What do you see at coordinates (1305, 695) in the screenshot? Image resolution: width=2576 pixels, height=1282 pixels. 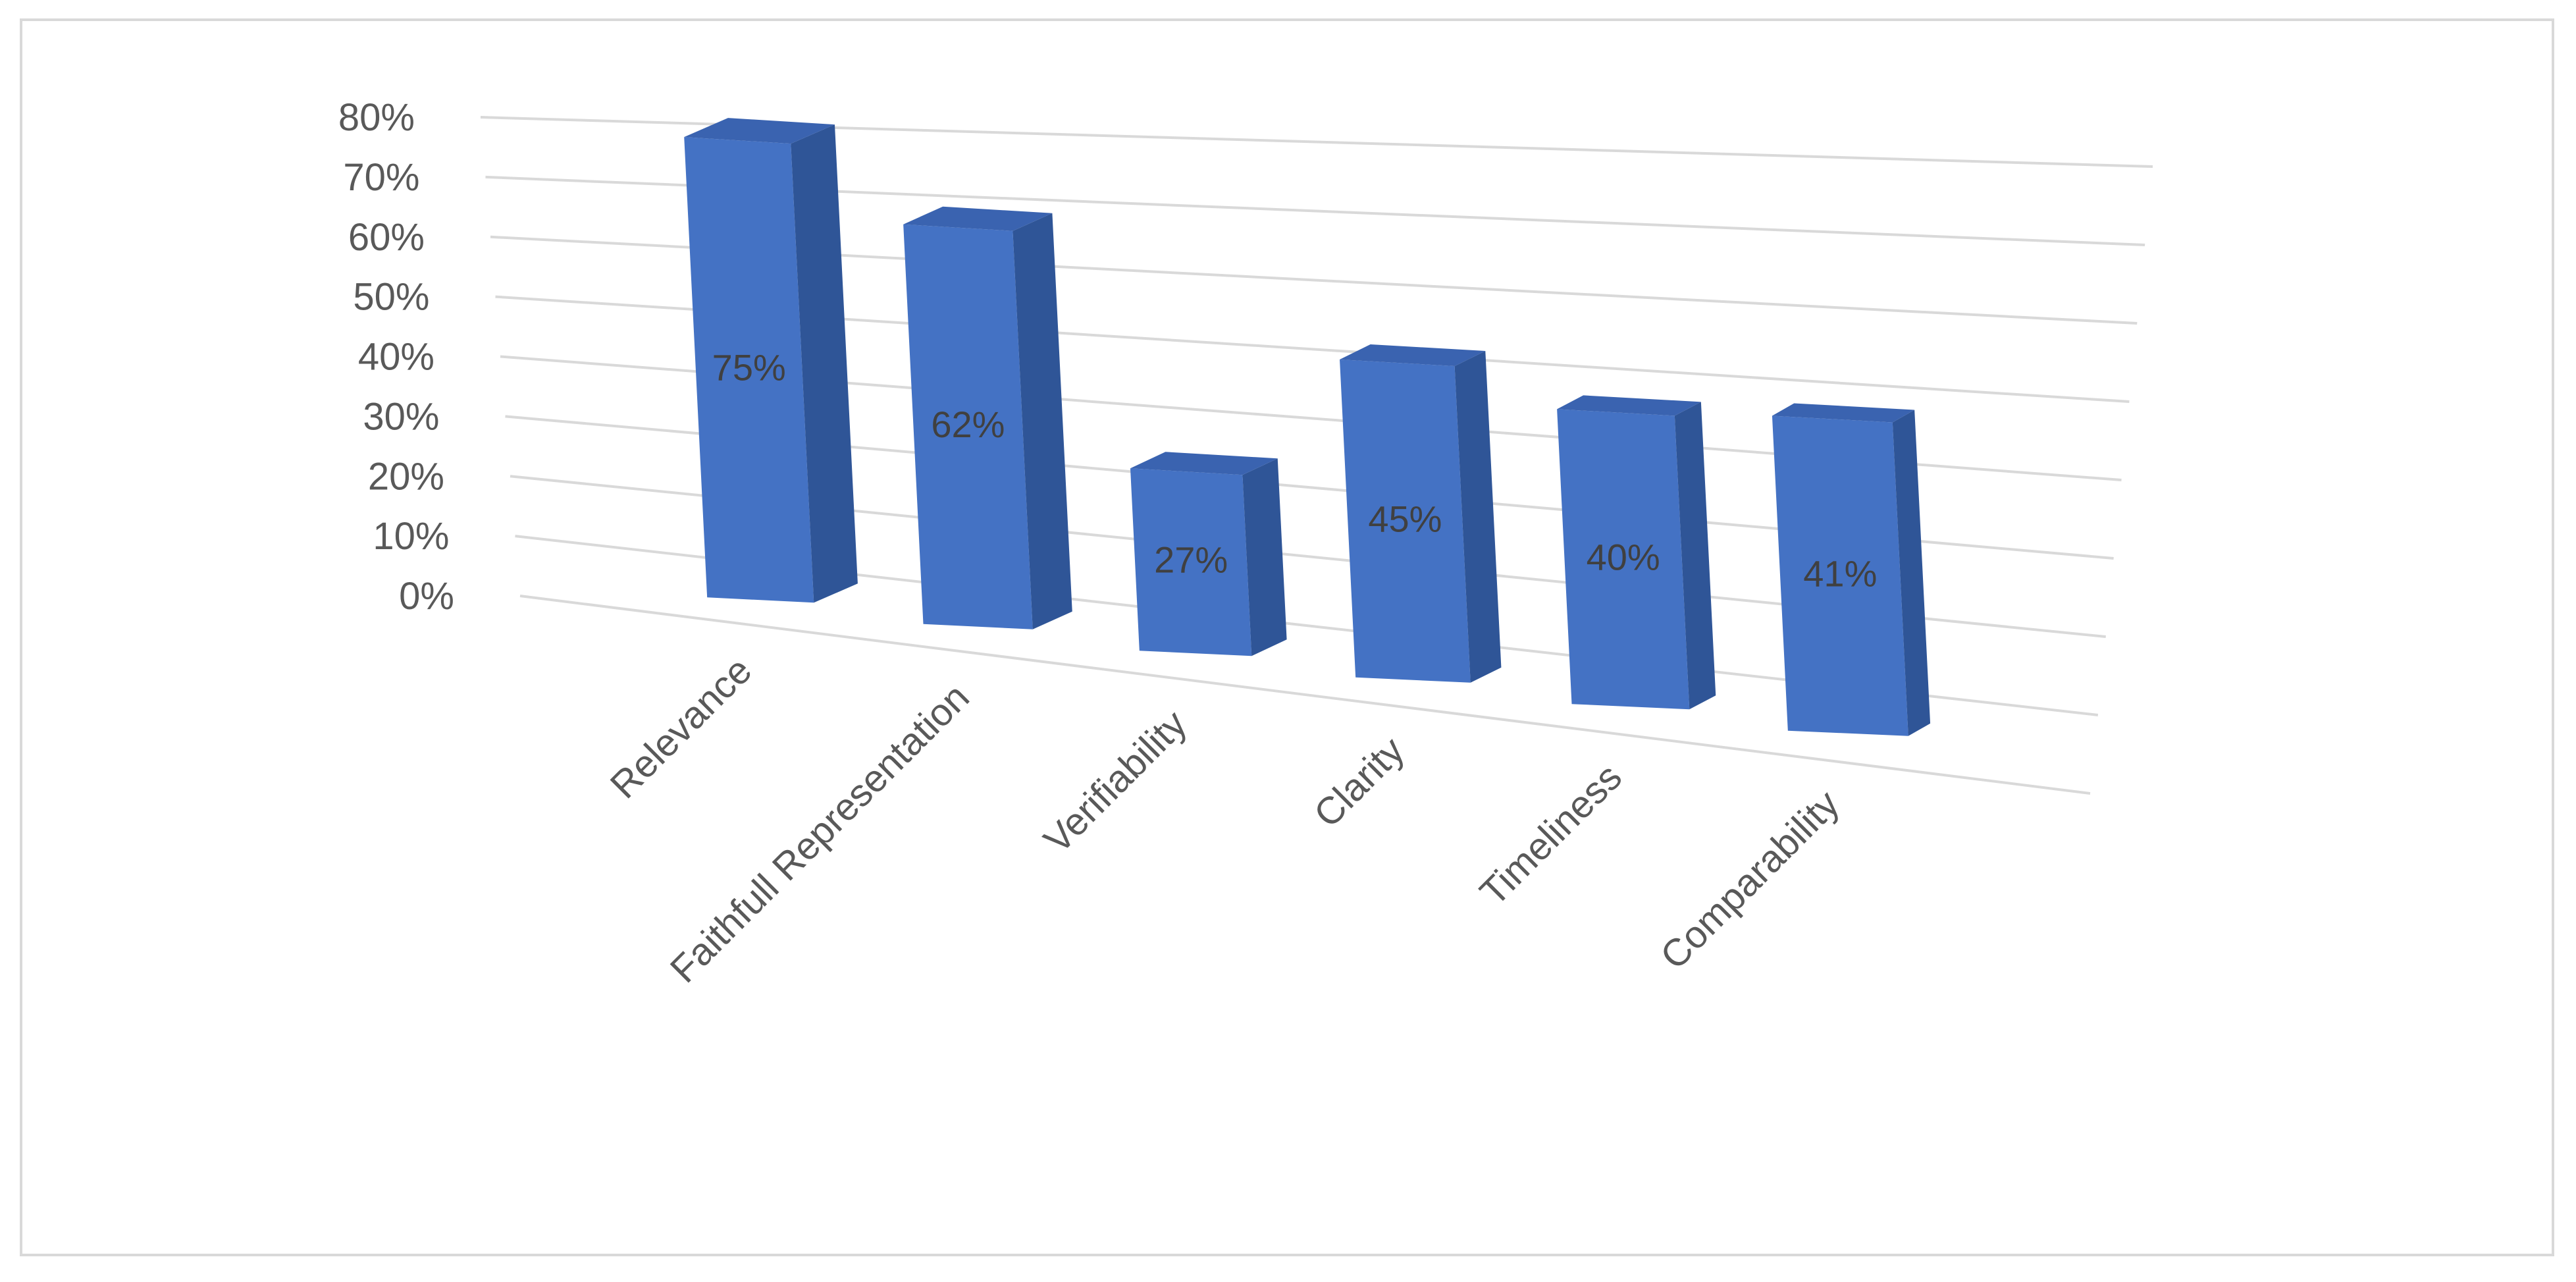 I see `gridline` at bounding box center [1305, 695].